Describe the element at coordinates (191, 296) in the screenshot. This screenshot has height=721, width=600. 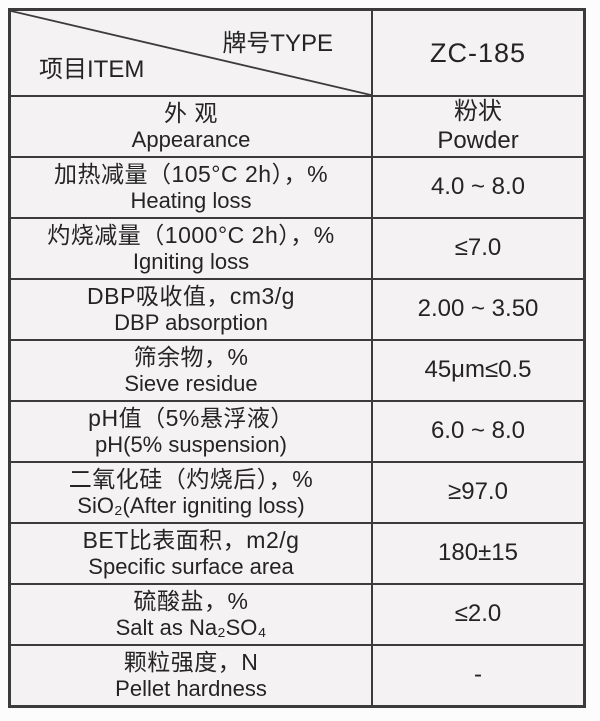
I see `item-label-cn: DBP吸收值，cm3/g` at that location.